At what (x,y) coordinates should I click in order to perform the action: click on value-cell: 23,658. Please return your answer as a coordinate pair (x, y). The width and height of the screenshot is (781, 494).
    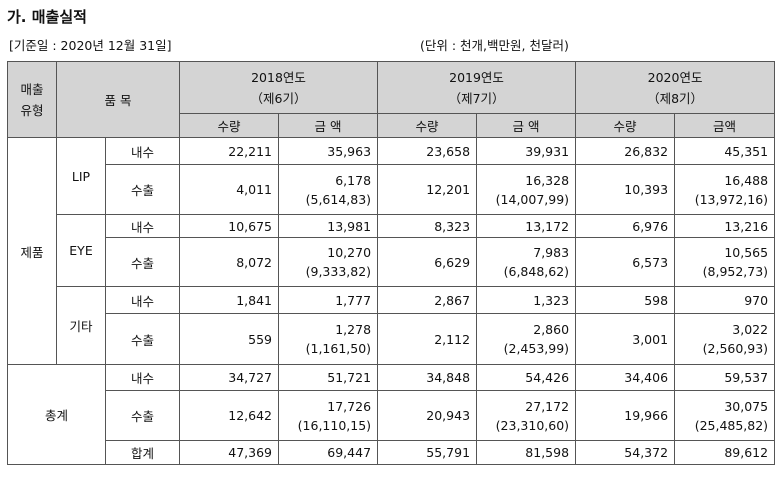
    Looking at the image, I should click on (427, 151).